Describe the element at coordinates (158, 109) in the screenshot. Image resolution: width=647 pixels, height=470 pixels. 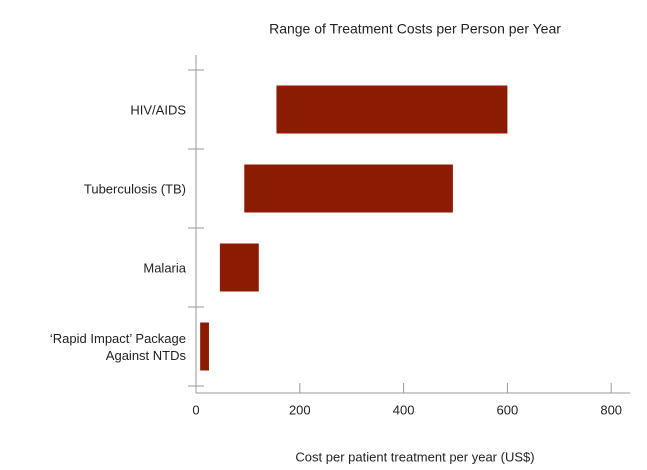
I see `y-tick-label: HIV/AIDS` at that location.